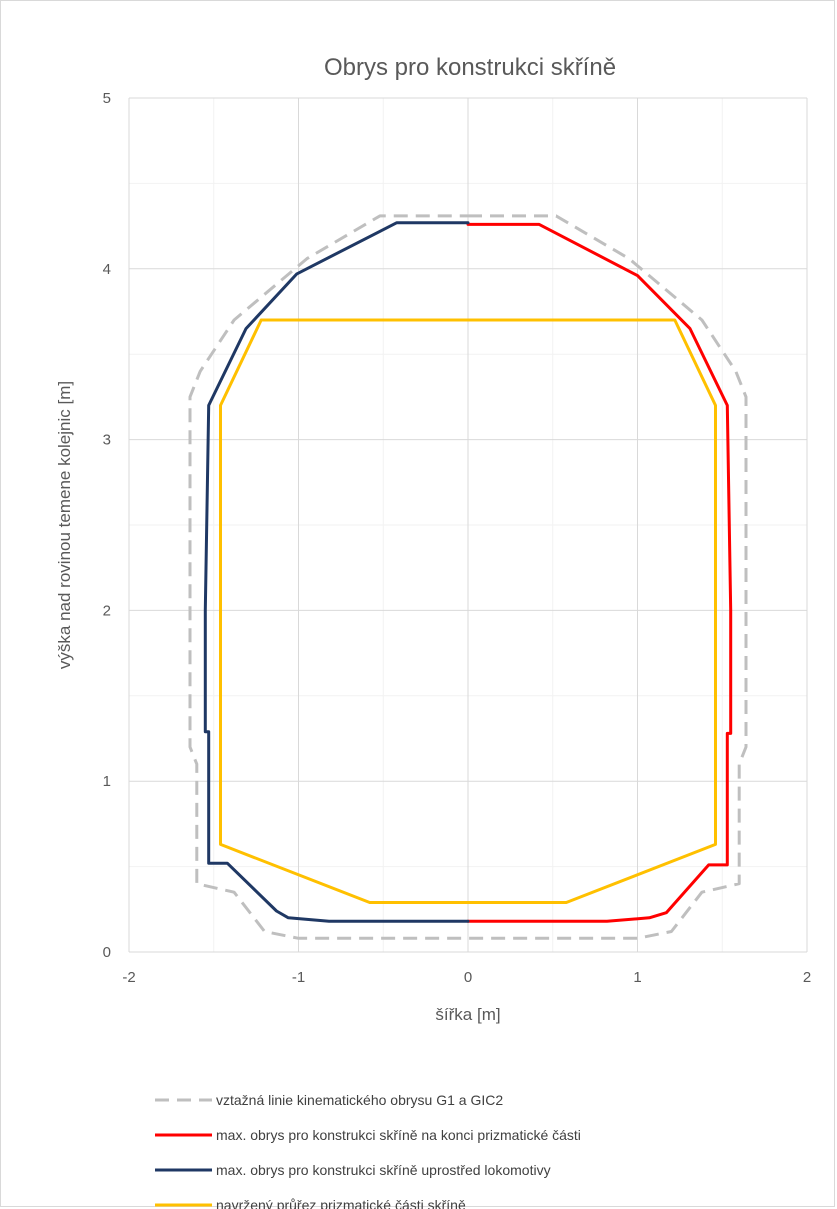 This screenshot has height=1209, width=837. I want to click on x-tick-label: 0, so click(468, 977).